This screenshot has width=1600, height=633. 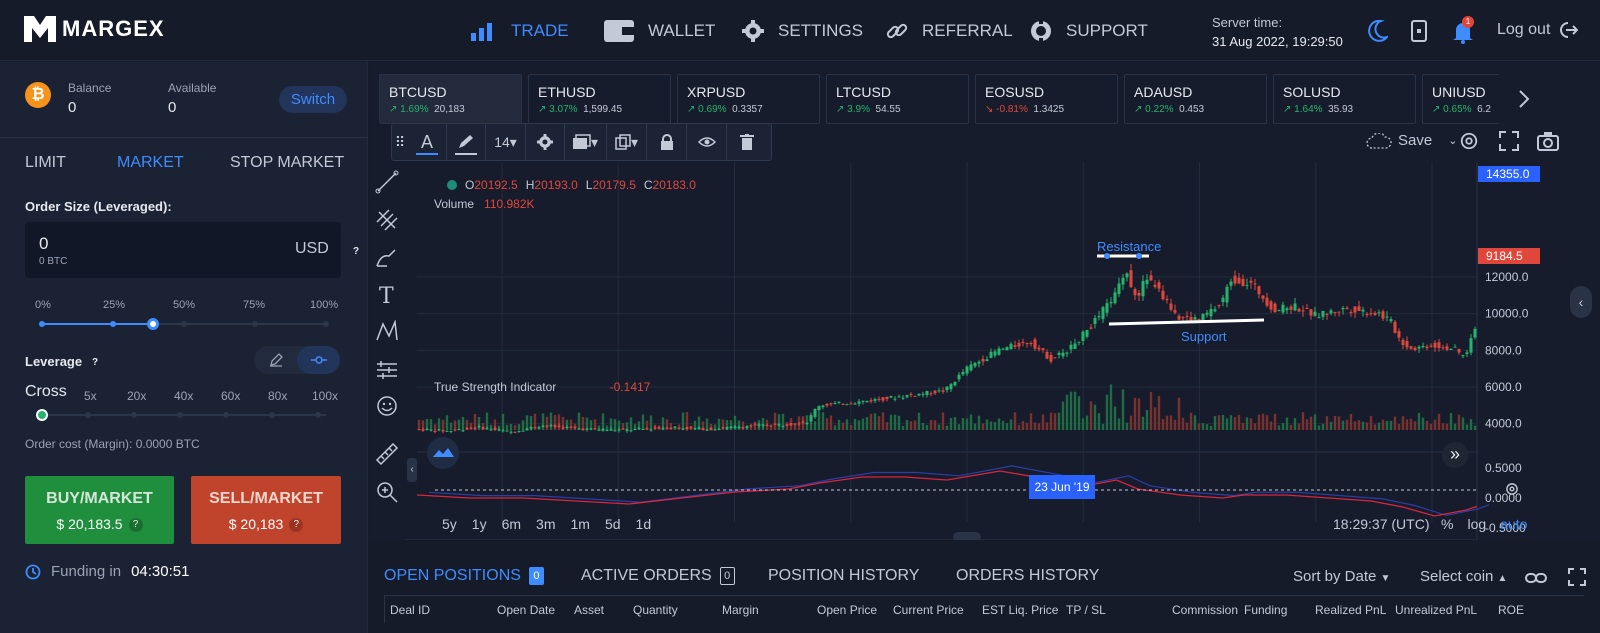 What do you see at coordinates (1463, 32) in the screenshot?
I see `notifications-button: 1` at bounding box center [1463, 32].